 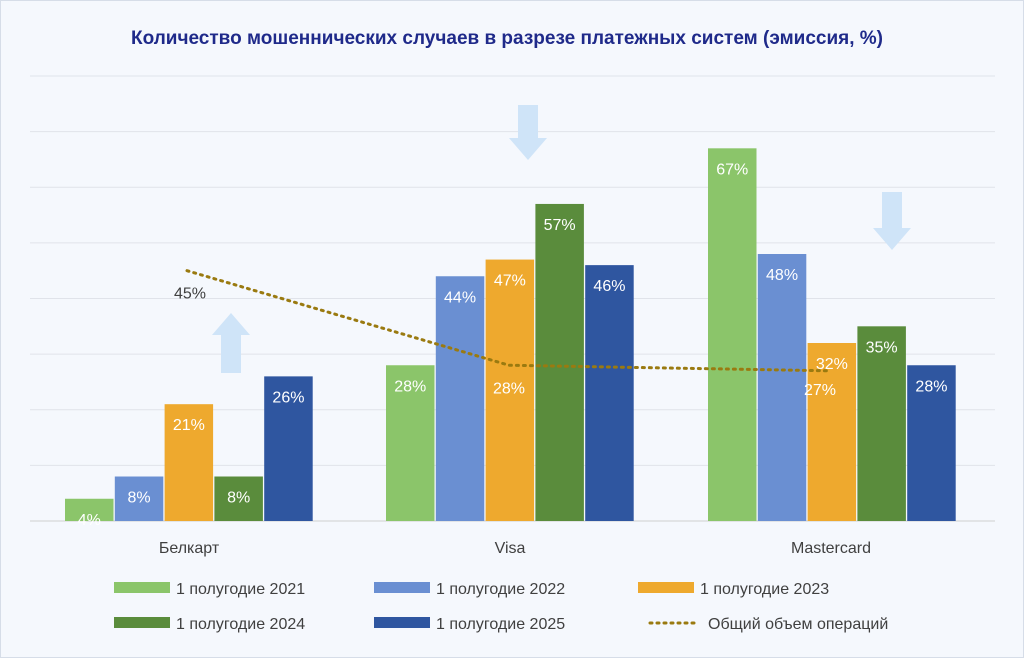 What do you see at coordinates (820, 390) in the screenshot?
I see `line-data-label: 27%` at bounding box center [820, 390].